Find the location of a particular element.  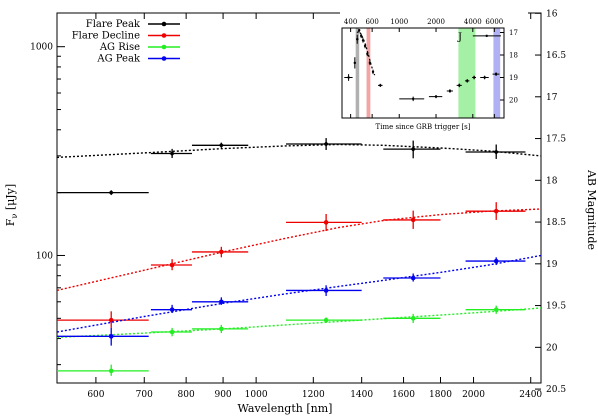

legend-label: Flare Decline is located at coordinates (106, 36).